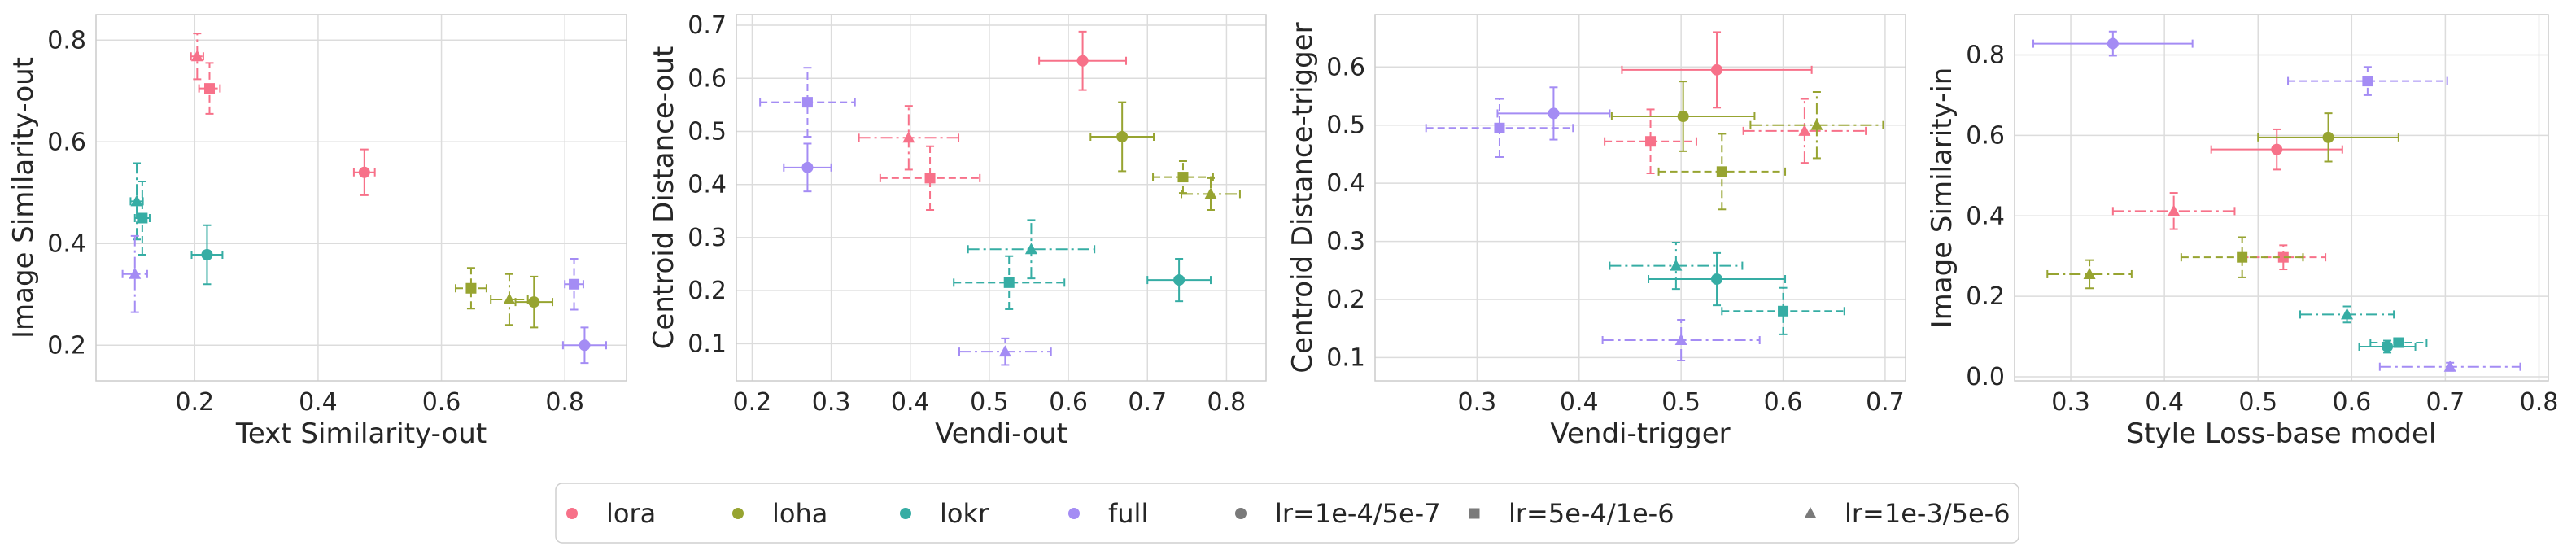 This screenshot has height=555, width=2576. I want to click on x-axis-label: Vendi-trigger, so click(1640, 434).